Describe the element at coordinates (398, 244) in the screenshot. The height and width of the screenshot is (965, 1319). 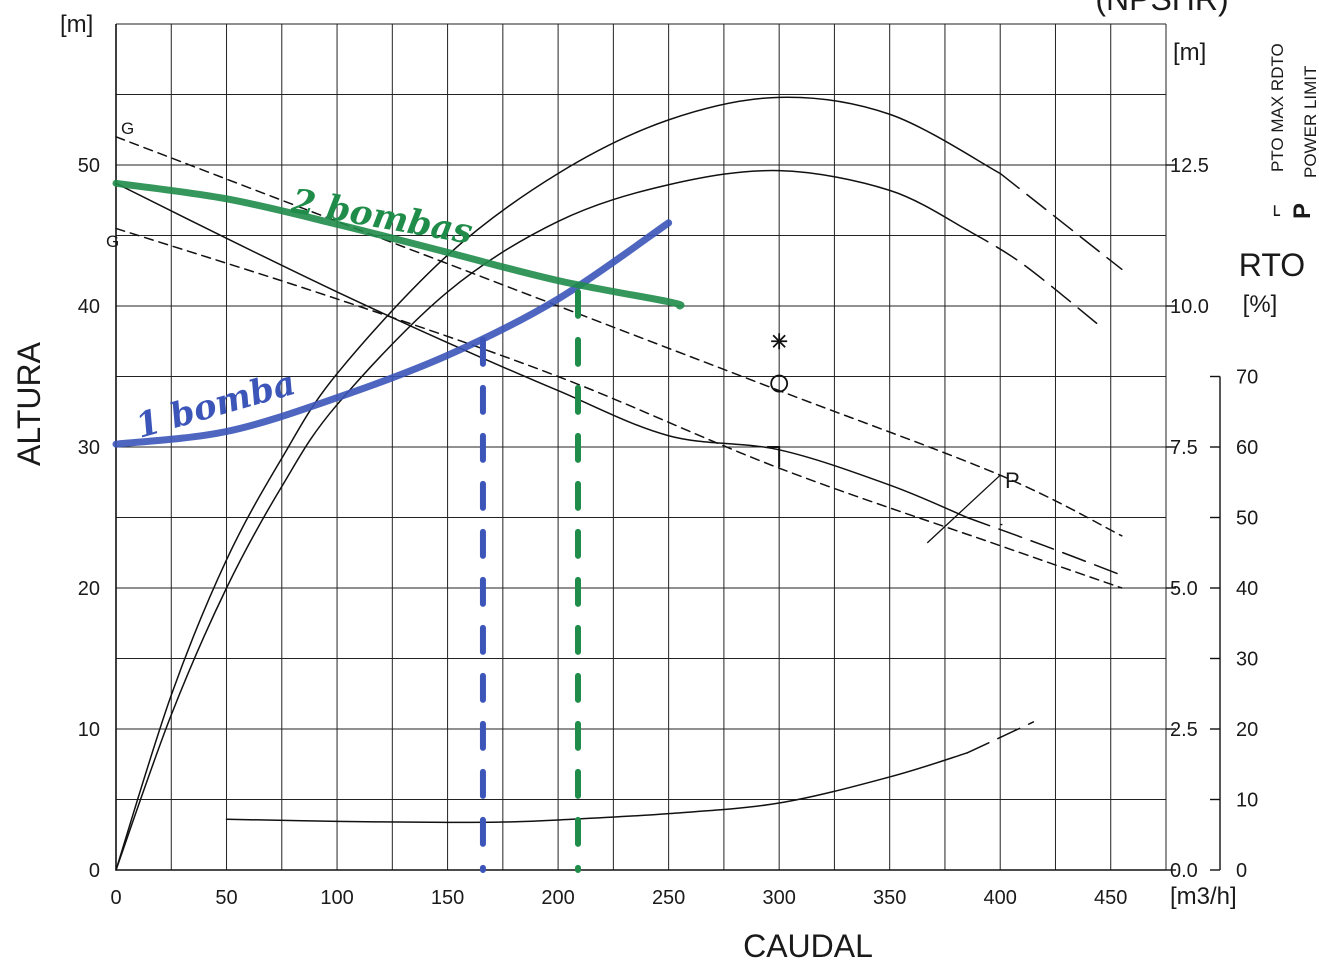
I see `series-2-bombas` at that location.